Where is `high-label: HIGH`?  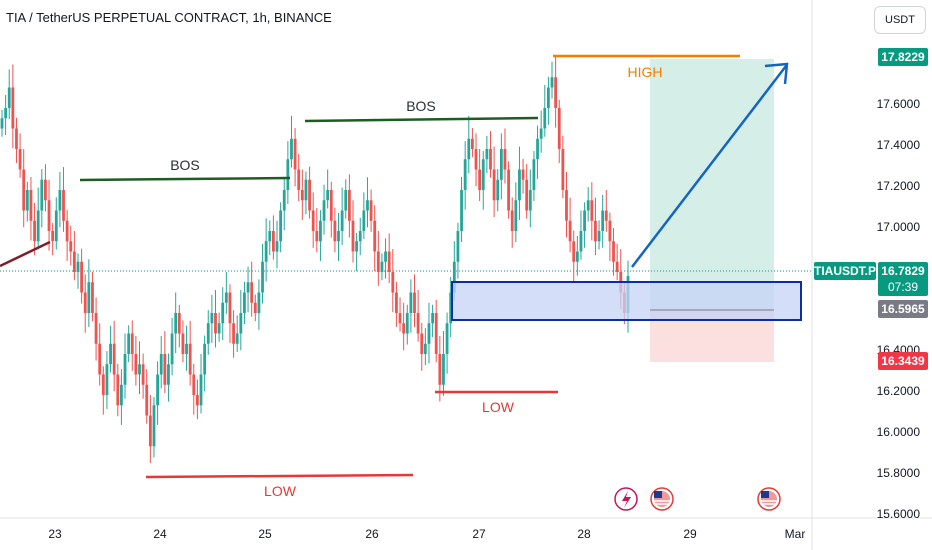 high-label: HIGH is located at coordinates (645, 72).